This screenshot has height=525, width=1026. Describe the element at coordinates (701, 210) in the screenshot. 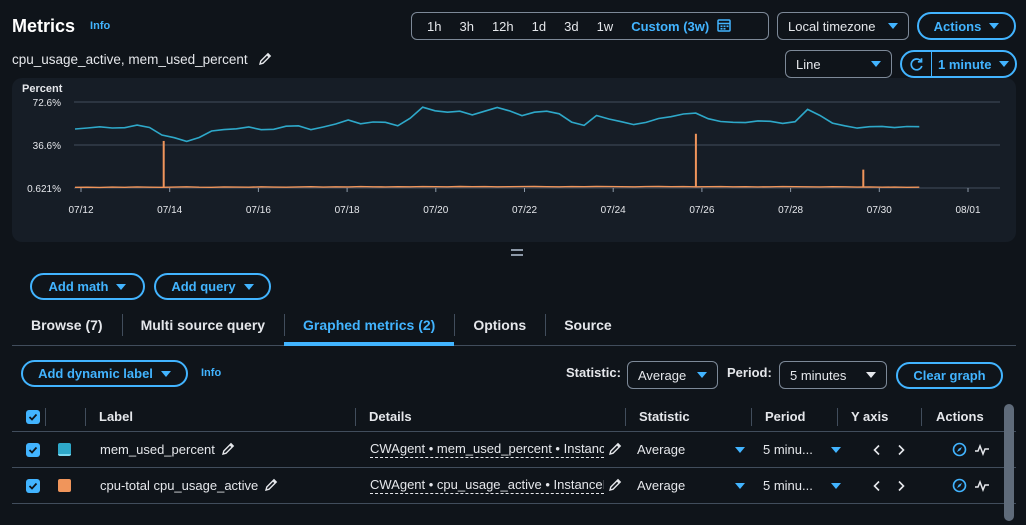

I see `x-tick-label: 07/26` at that location.